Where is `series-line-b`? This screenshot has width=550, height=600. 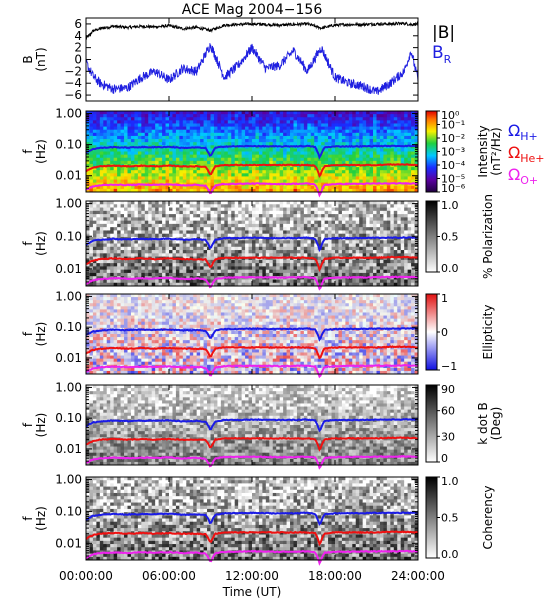
series-line-b is located at coordinates (252, 31).